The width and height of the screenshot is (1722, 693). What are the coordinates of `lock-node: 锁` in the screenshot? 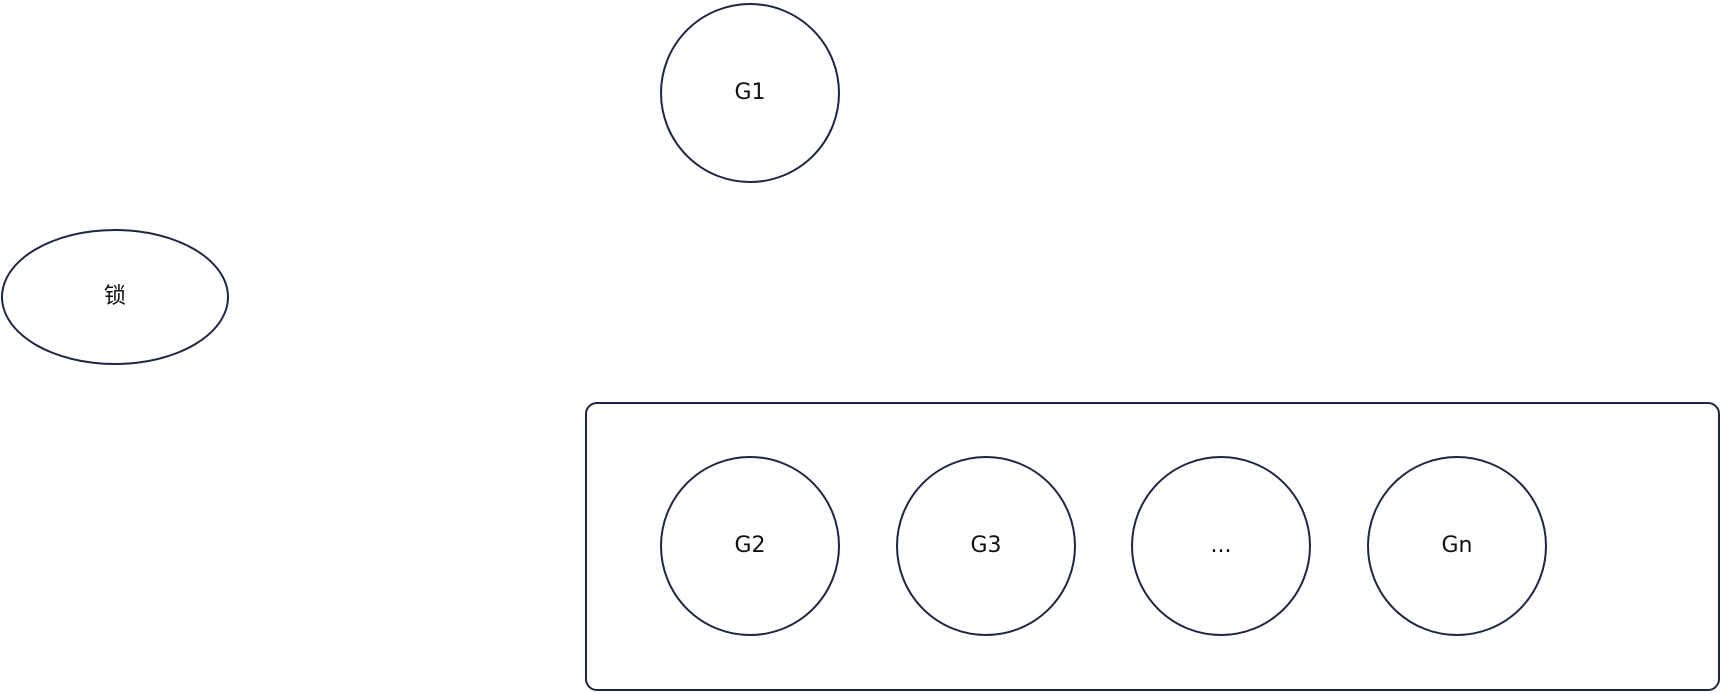 It's located at (115, 297).